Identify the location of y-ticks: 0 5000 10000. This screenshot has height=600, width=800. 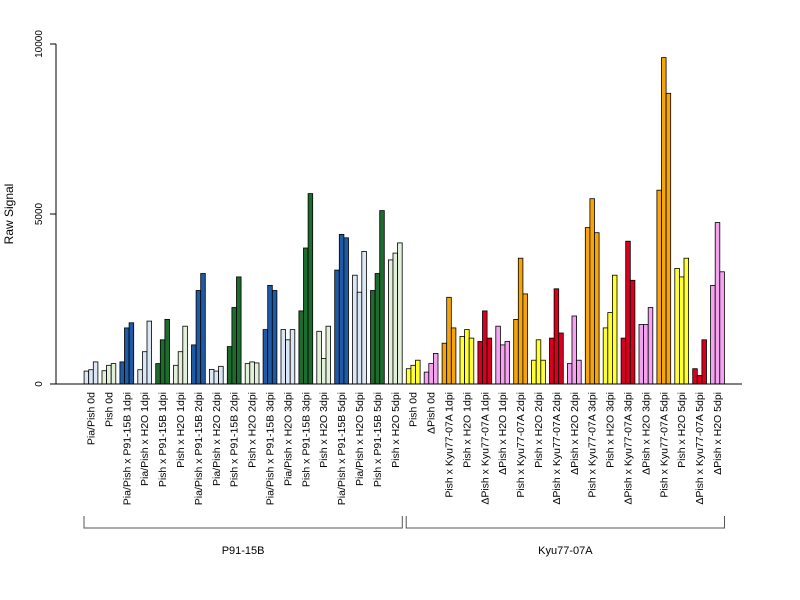
(45, 208).